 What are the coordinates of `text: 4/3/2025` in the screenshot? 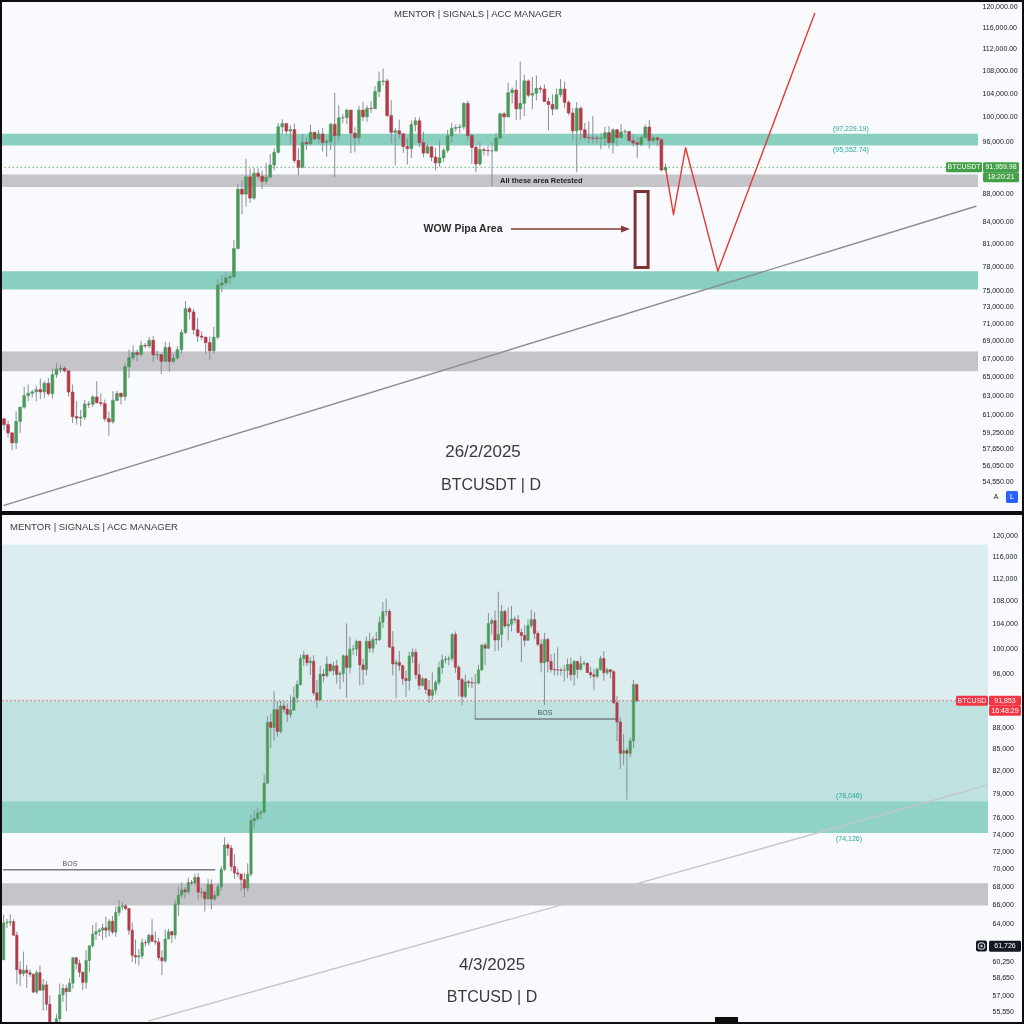 It's located at (492, 964).